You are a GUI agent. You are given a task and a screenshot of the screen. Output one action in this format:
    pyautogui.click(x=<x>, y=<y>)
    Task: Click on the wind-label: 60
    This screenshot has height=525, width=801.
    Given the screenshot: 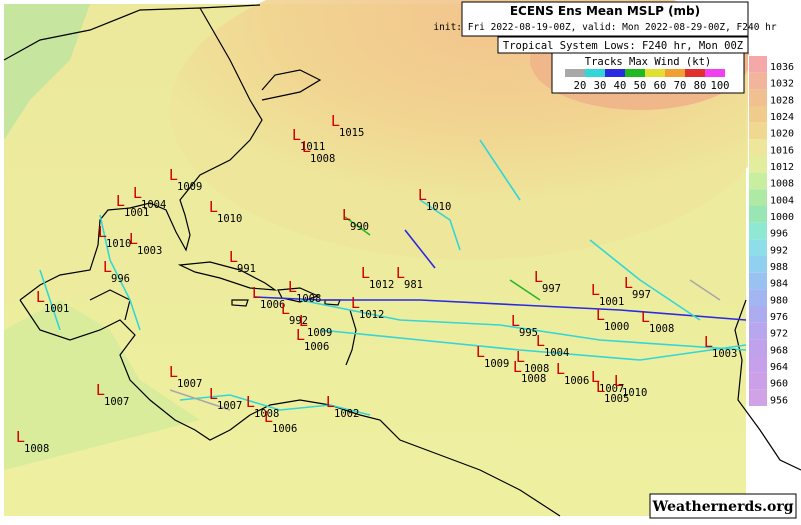 What is the action you would take?
    pyautogui.click(x=660, y=86)
    